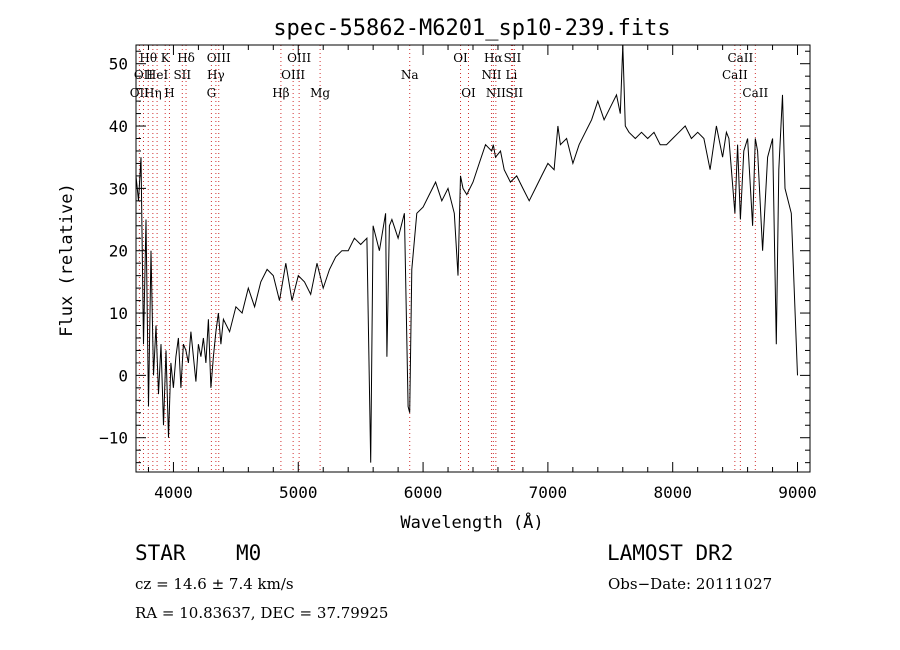 The width and height of the screenshot is (900, 650). Describe the element at coordinates (118, 188) in the screenshot. I see `y-tick-label: 30` at that location.